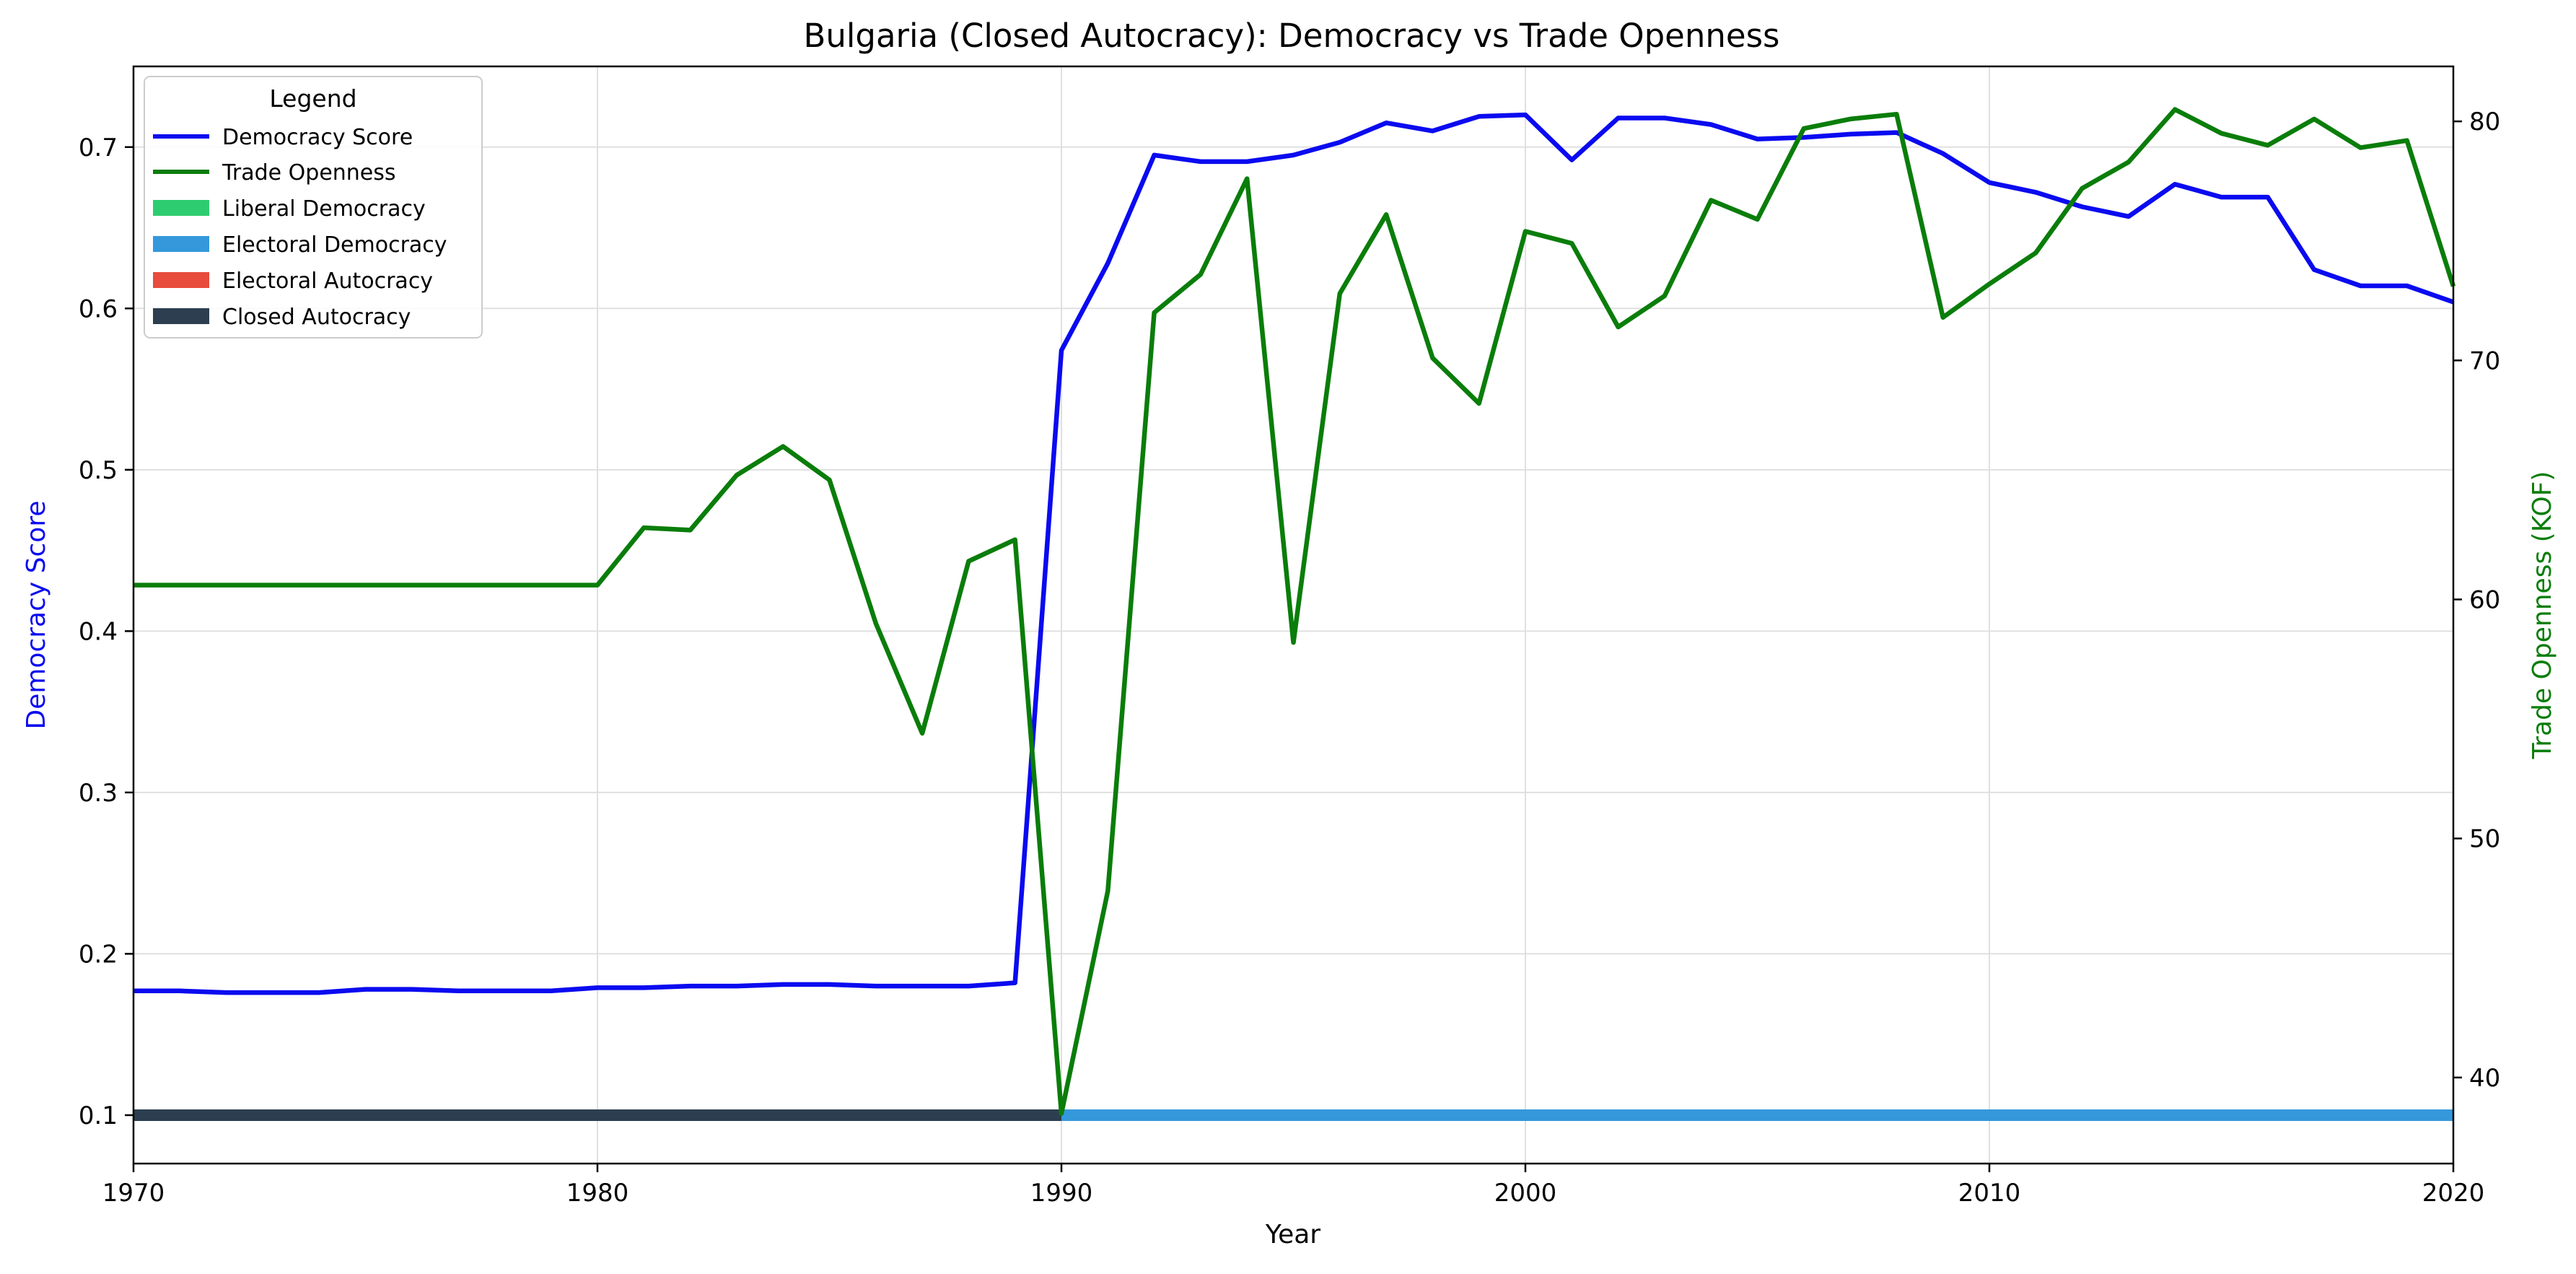  I want to click on legend-box, so click(313, 207).